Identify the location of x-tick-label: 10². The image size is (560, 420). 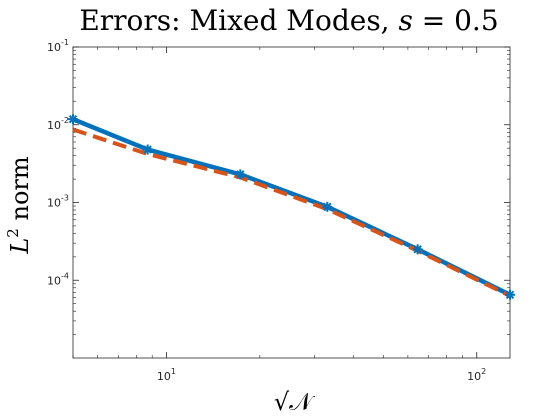
(476, 375).